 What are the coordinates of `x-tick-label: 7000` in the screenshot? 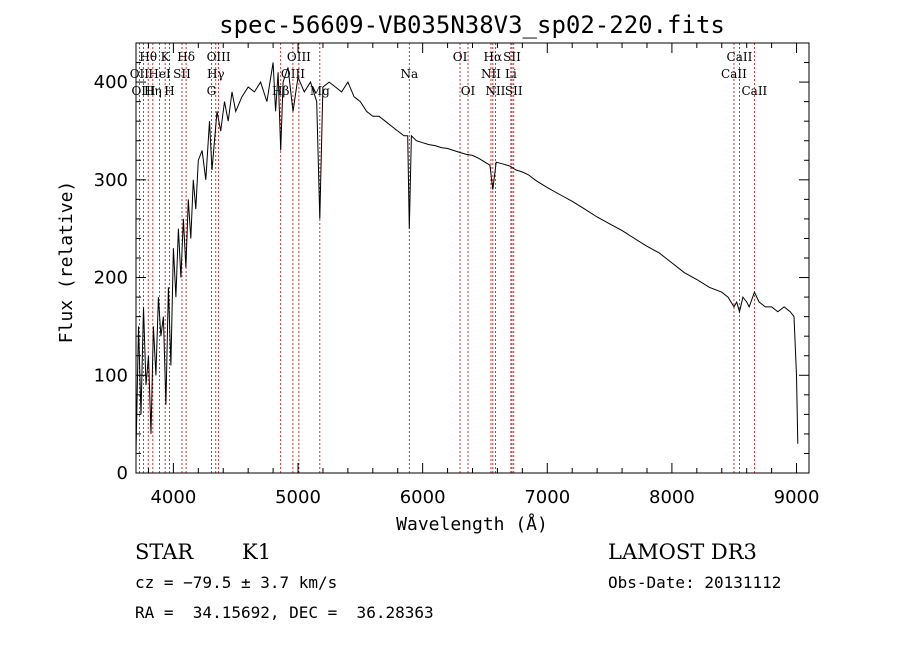 It's located at (547, 497).